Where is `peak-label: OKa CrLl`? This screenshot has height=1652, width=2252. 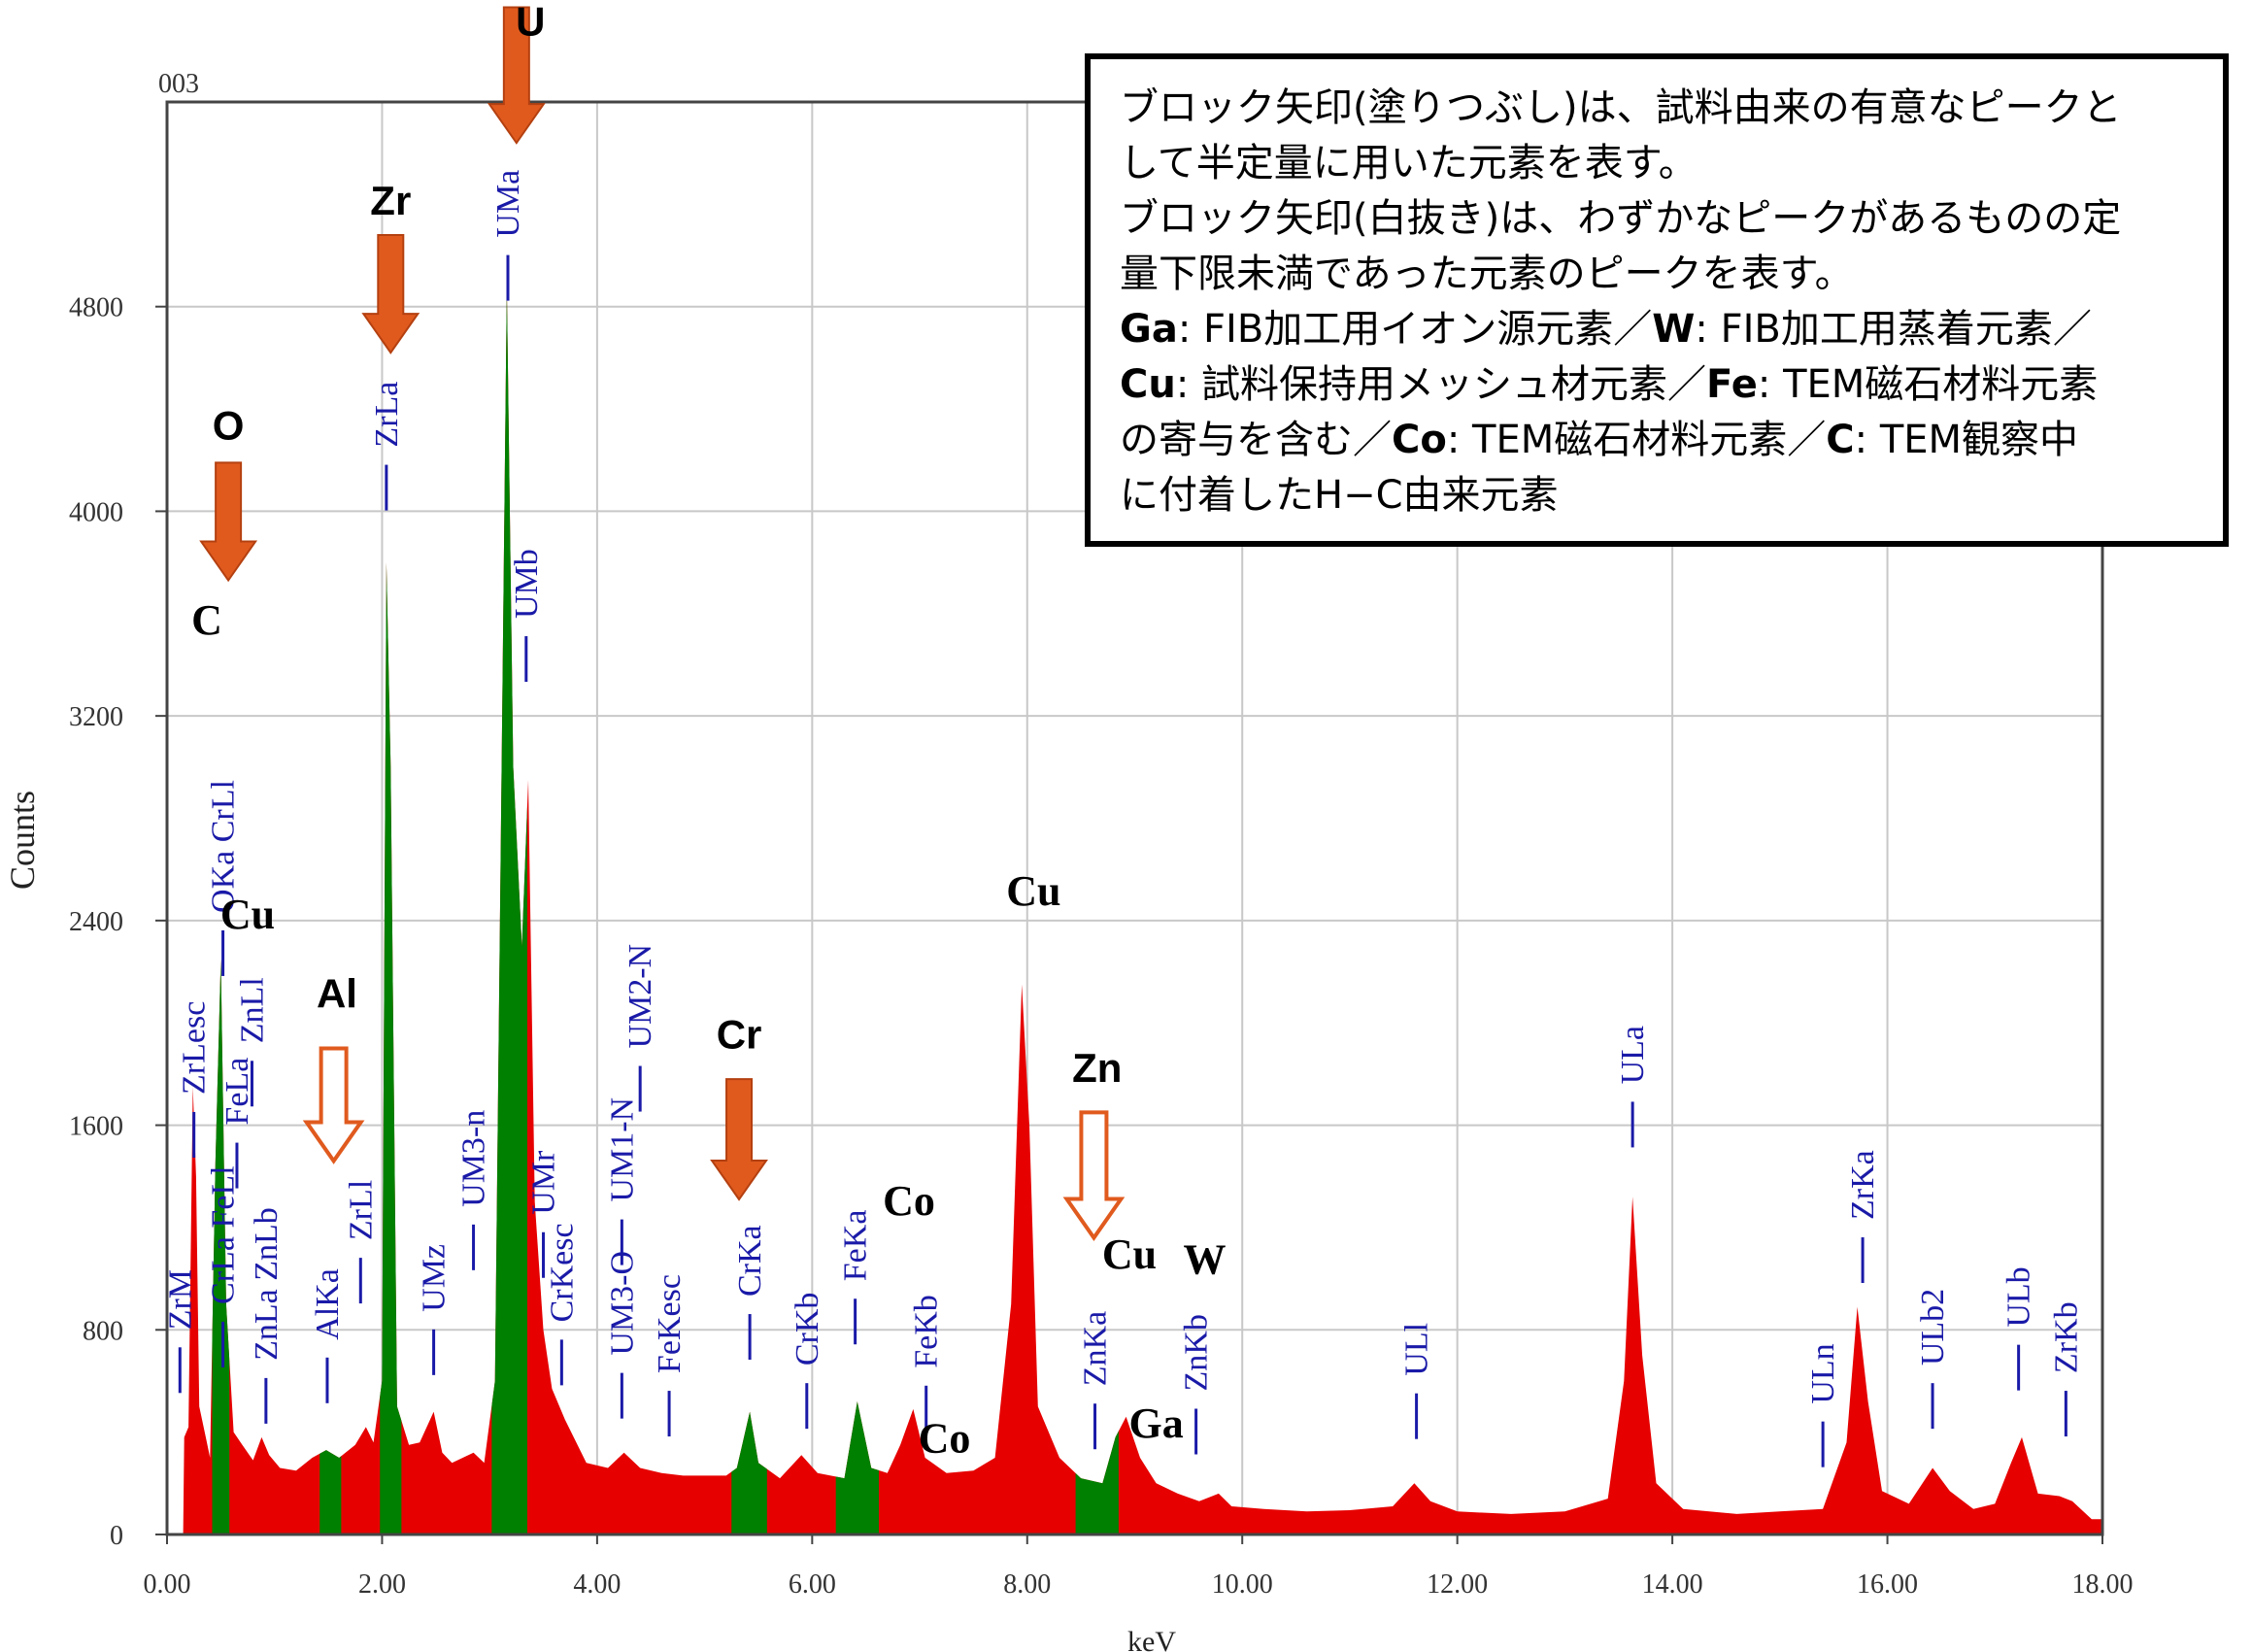
peak-label: OKa CrLl is located at coordinates (224, 846).